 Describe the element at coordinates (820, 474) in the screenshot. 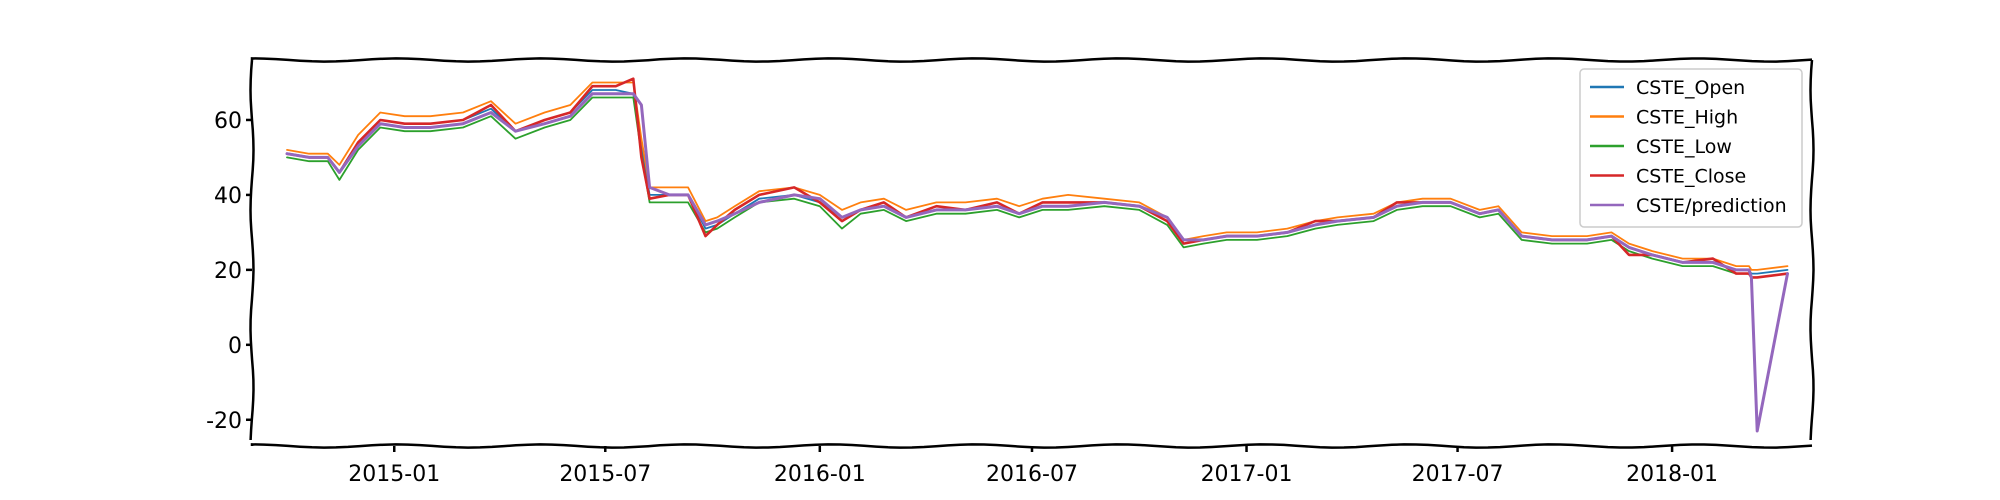

I see `x-tick-label: 2016-01` at that location.